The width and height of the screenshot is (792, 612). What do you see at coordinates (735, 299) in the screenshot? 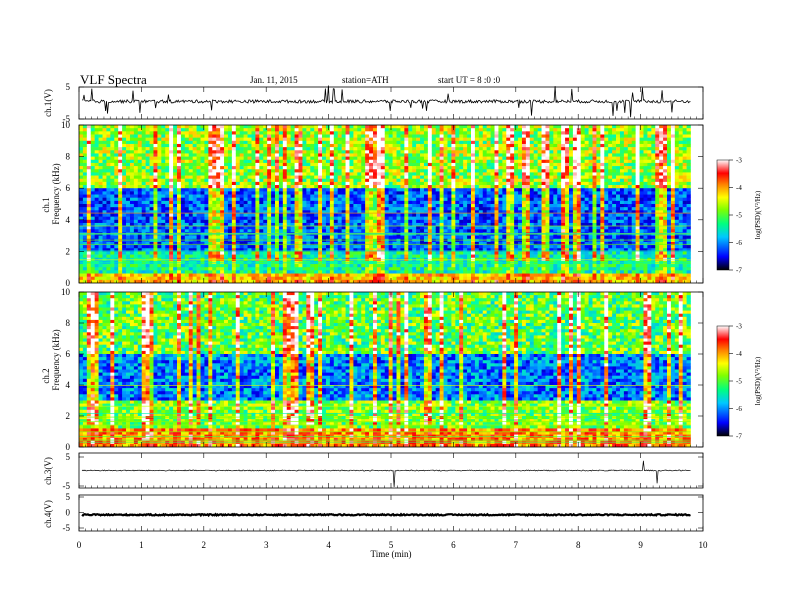
I see `colorbar-ticks: -3 -4 -5 -6 -7 -3 -4 -5 -6 -7` at bounding box center [735, 299].